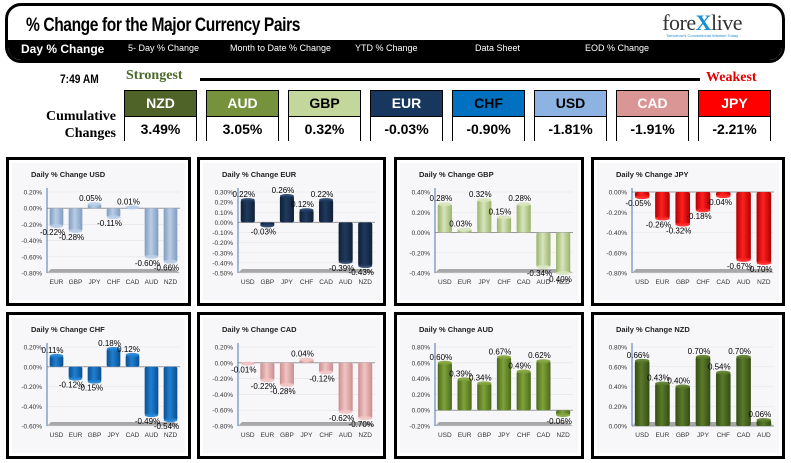 This screenshot has height=463, width=791. Describe the element at coordinates (519, 198) in the screenshot. I see `data-label: 0.28%` at that location.